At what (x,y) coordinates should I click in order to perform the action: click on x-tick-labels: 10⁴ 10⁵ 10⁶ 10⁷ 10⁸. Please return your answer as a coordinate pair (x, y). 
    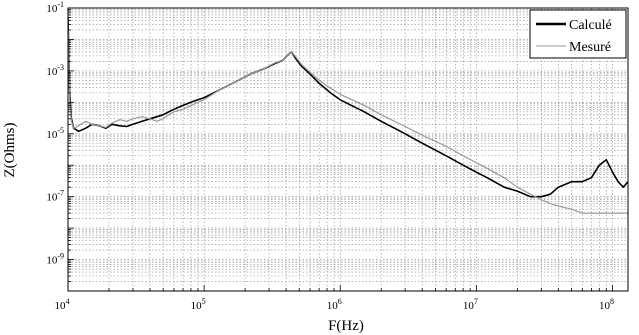
    Looking at the image, I should click on (334, 304).